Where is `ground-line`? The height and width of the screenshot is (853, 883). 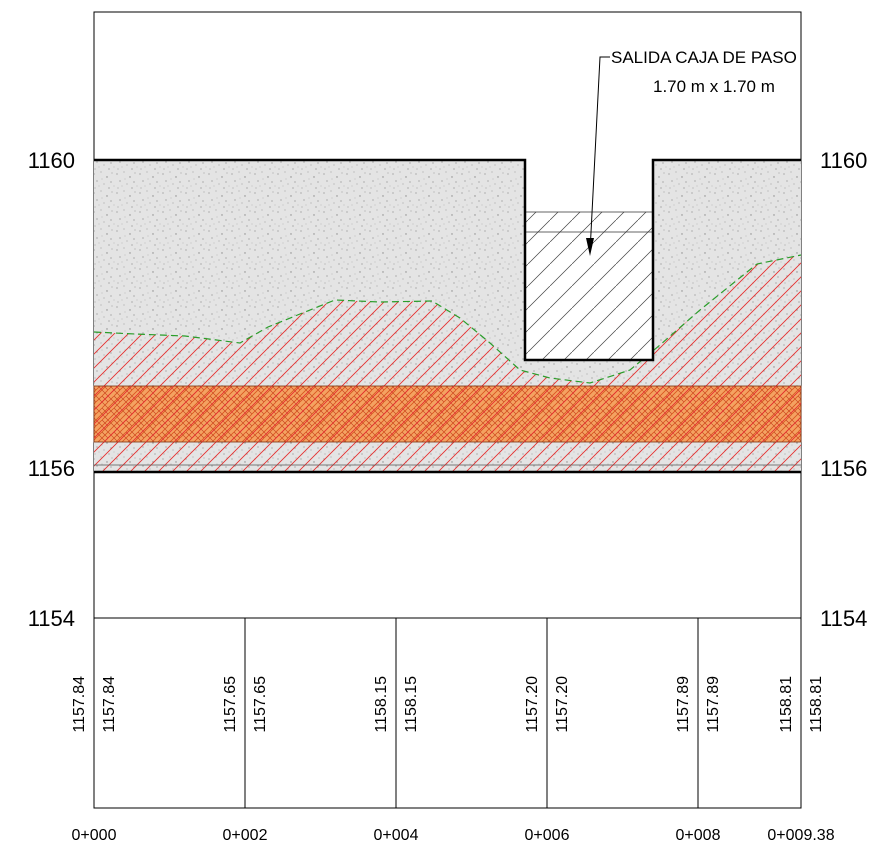
ground-line is located at coordinates (447, 319).